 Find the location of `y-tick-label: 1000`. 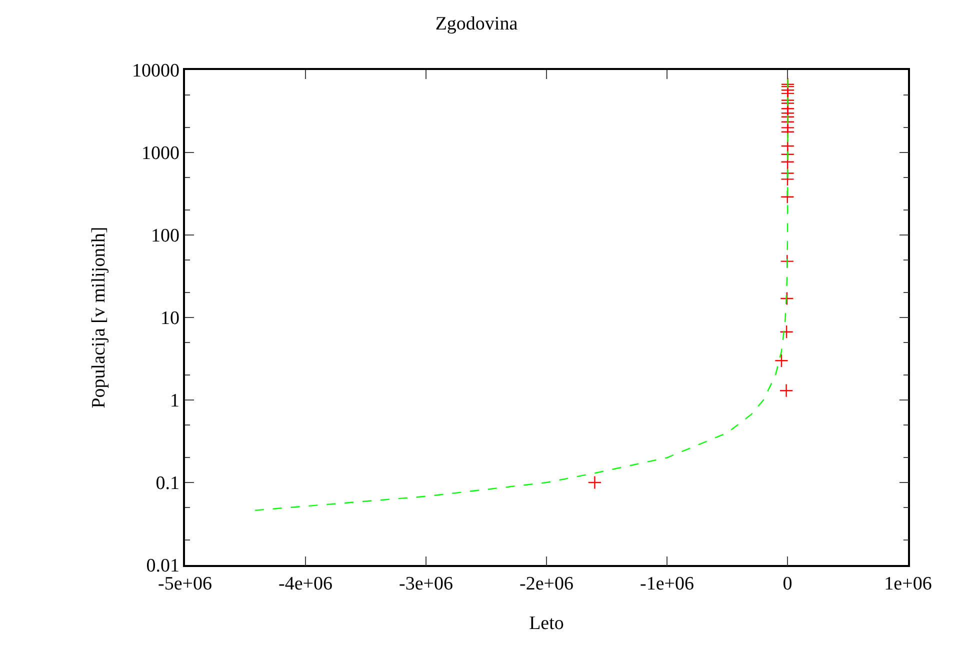

y-tick-label: 1000 is located at coordinates (160, 153).